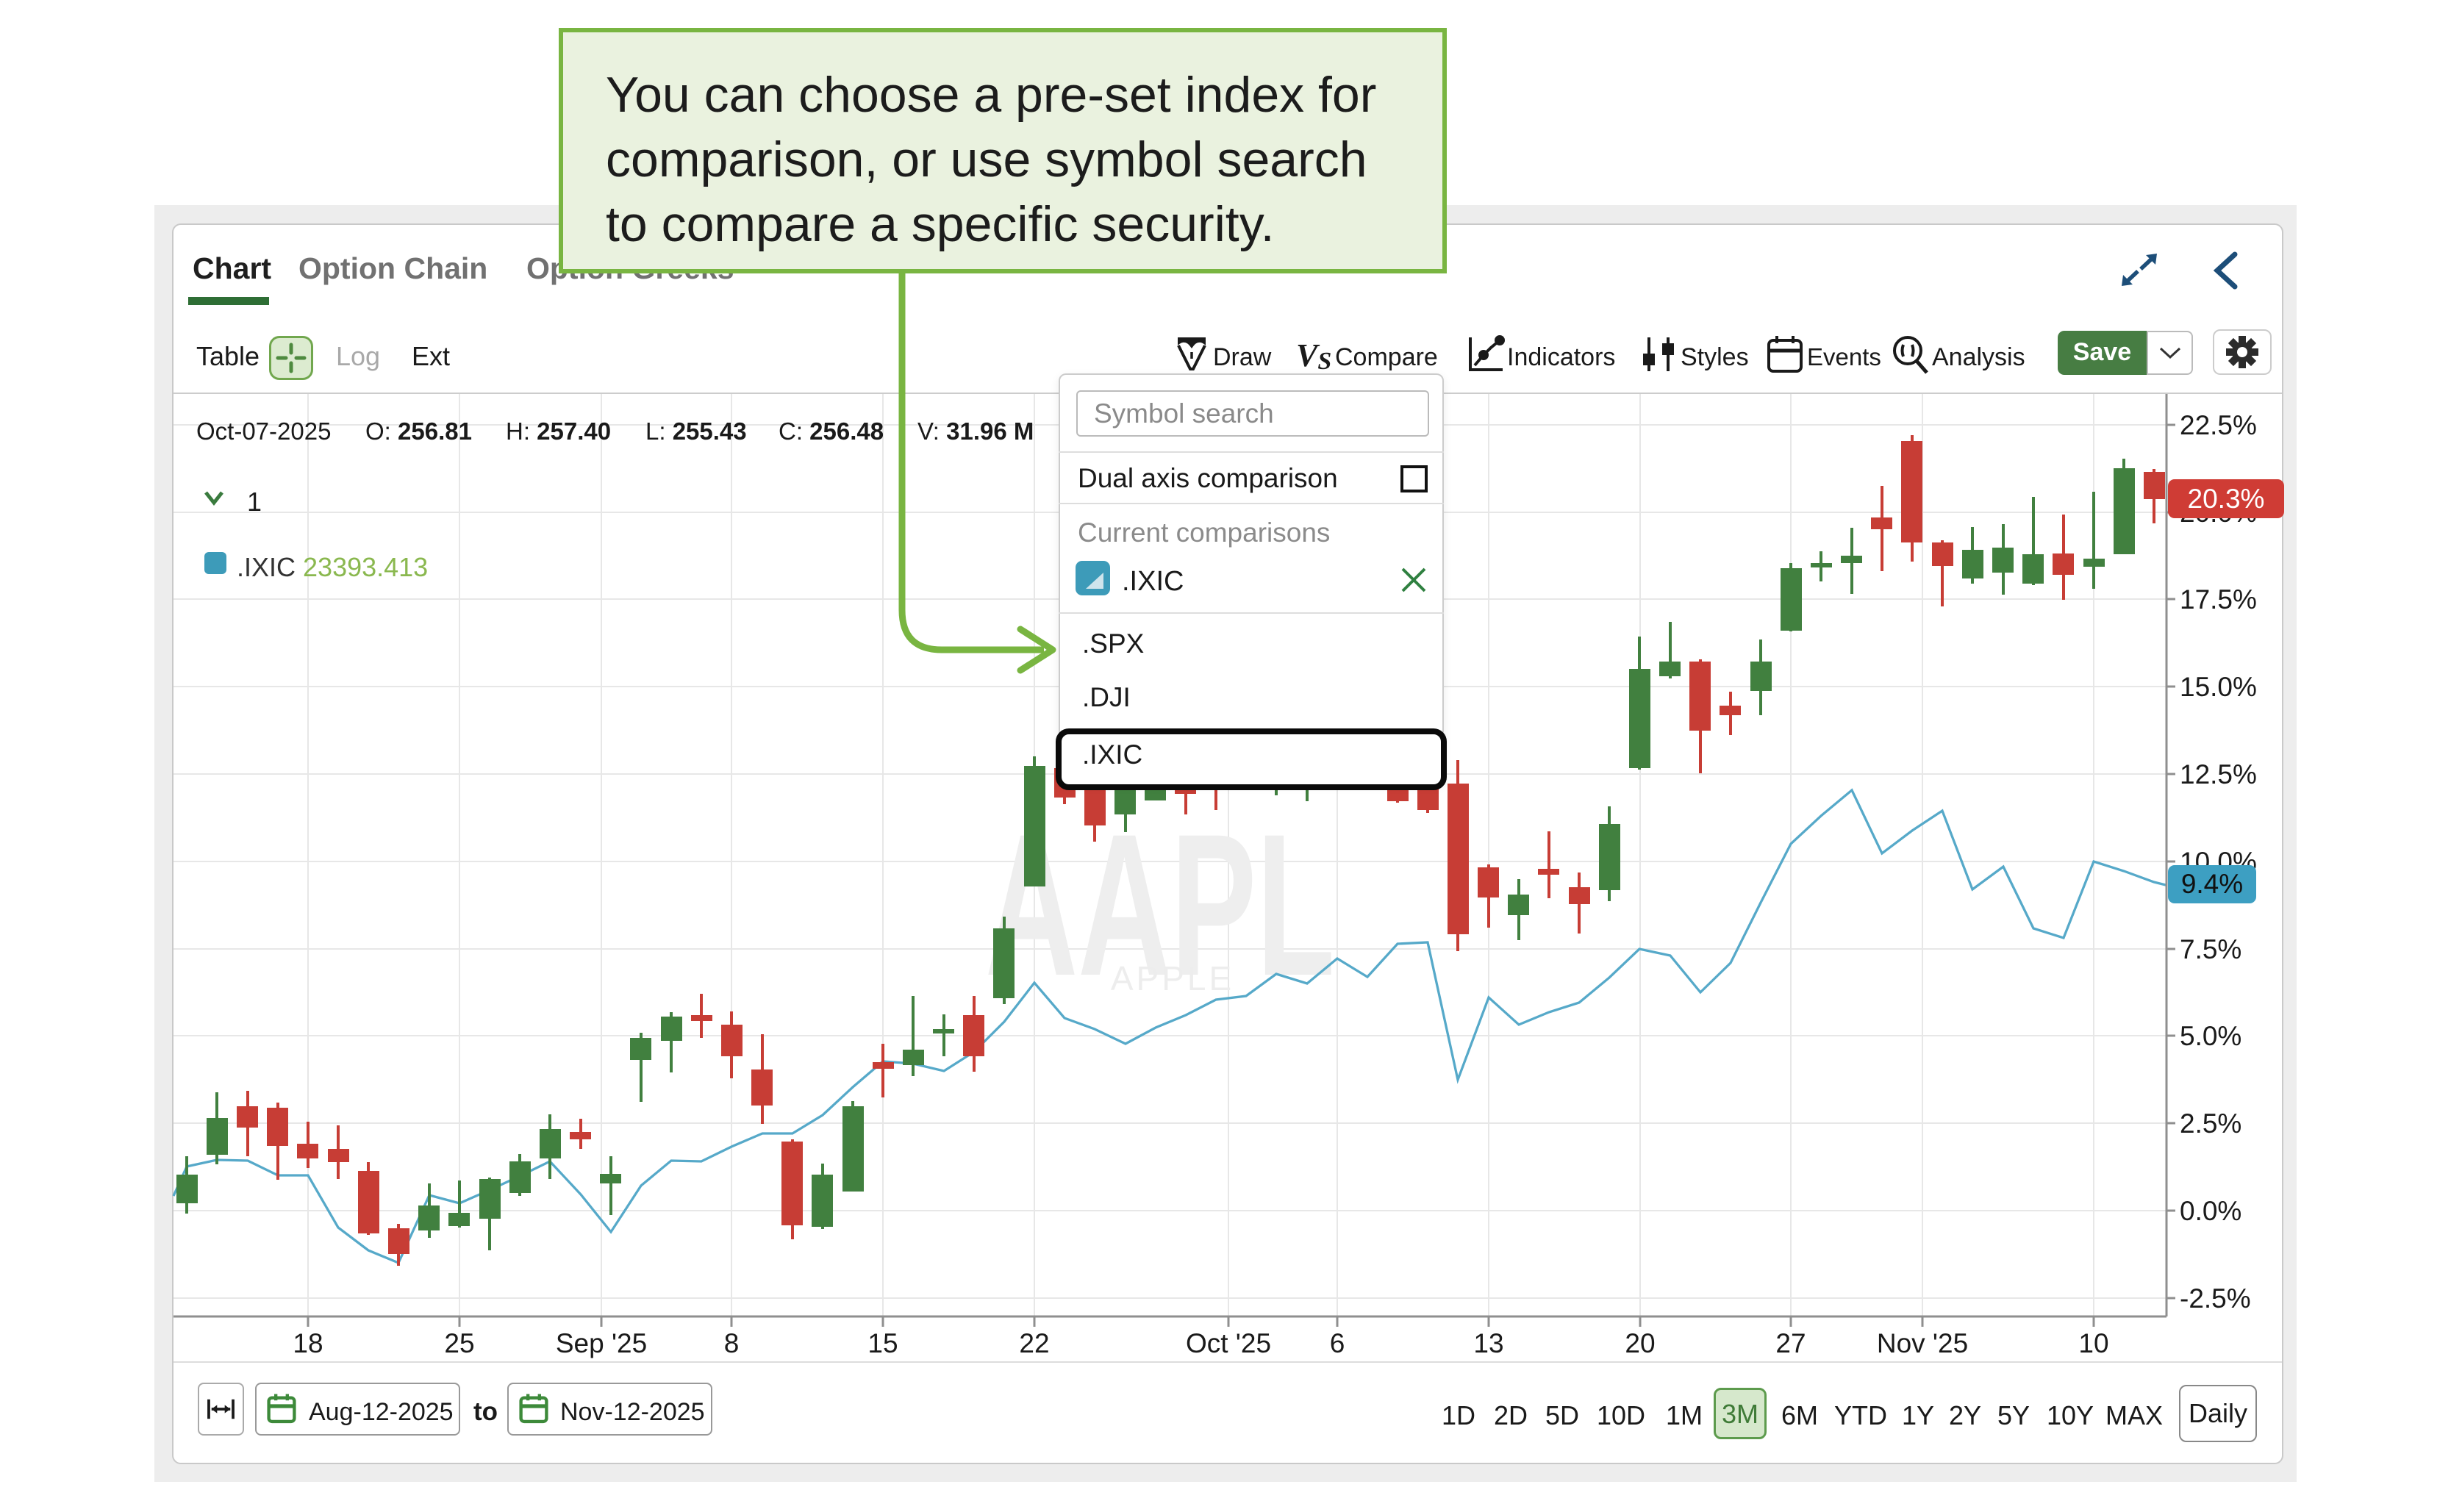  I want to click on svg-text: 22.5%, so click(2218, 425).